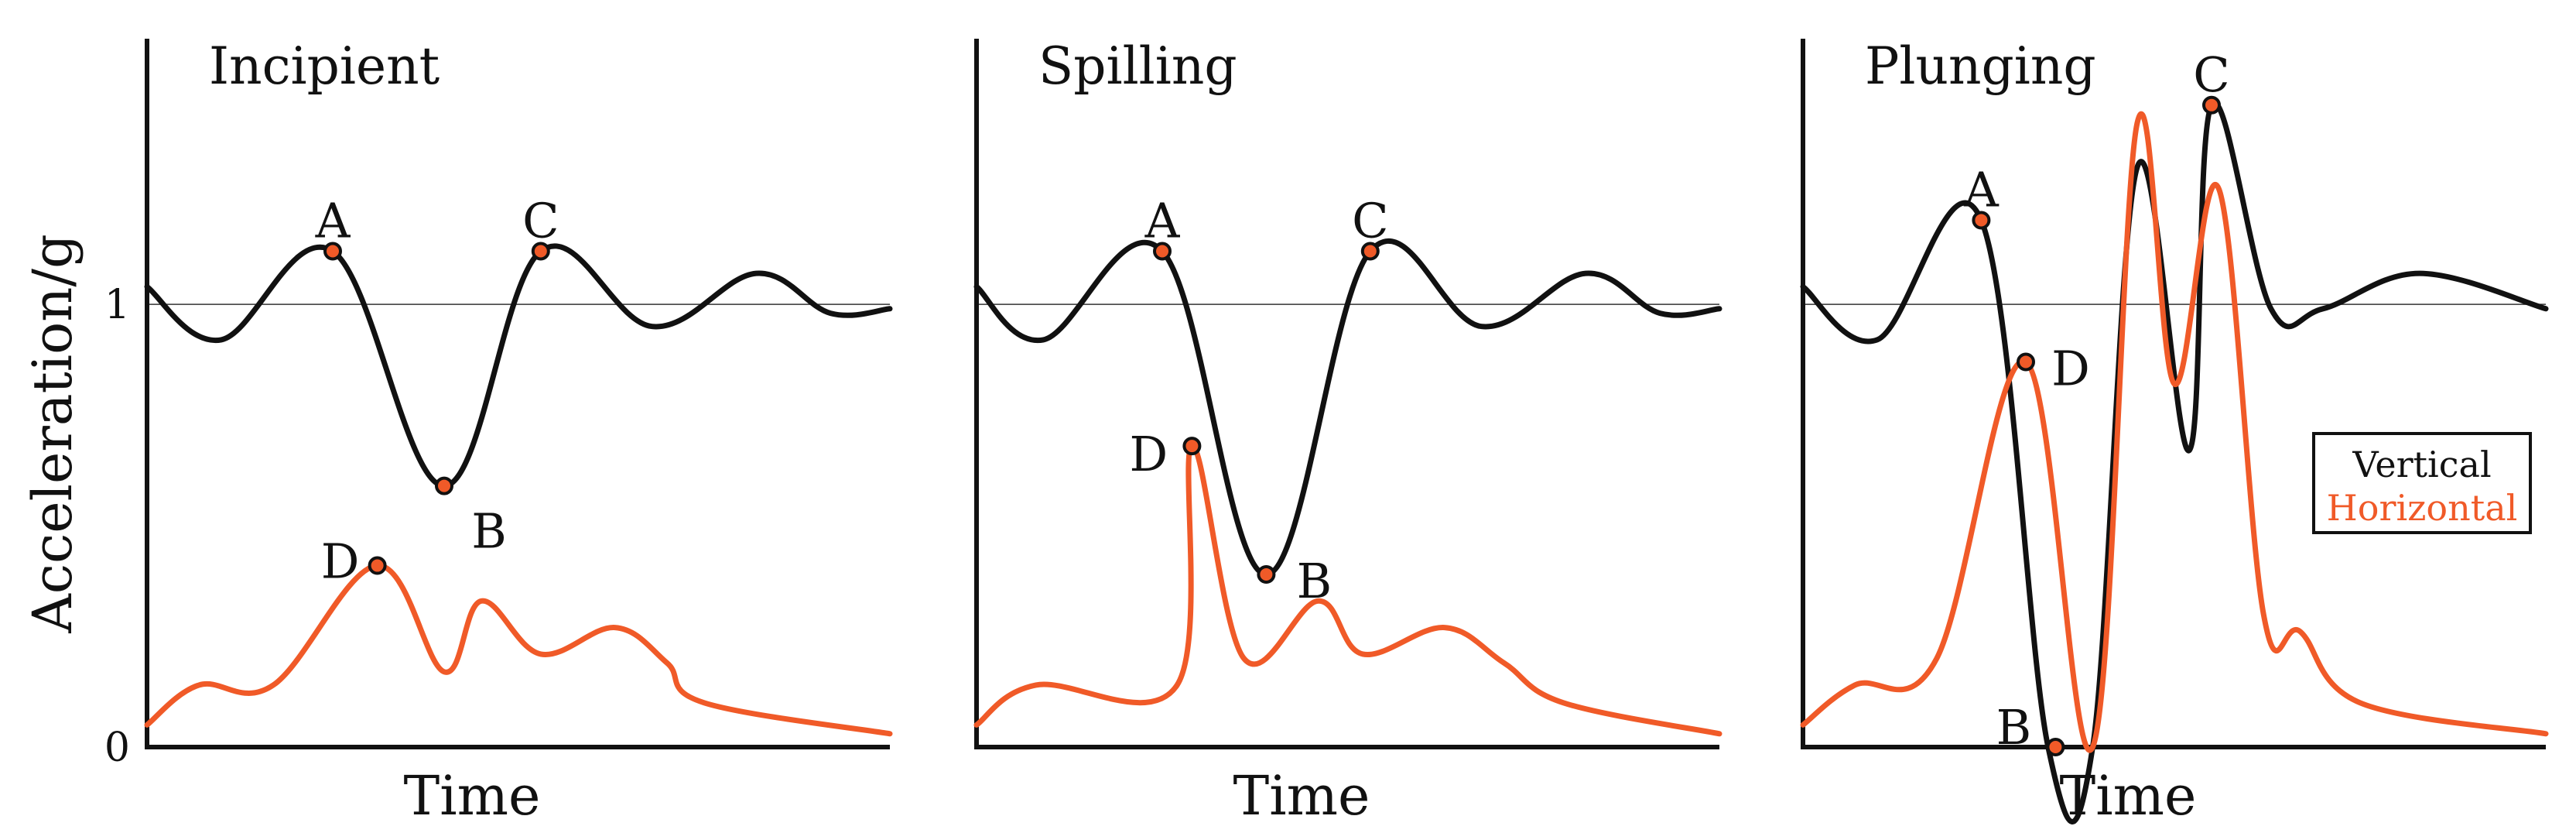 The width and height of the screenshot is (2576, 833). Describe the element at coordinates (2422, 465) in the screenshot. I see `legend-item-vertical: Vertical` at that location.